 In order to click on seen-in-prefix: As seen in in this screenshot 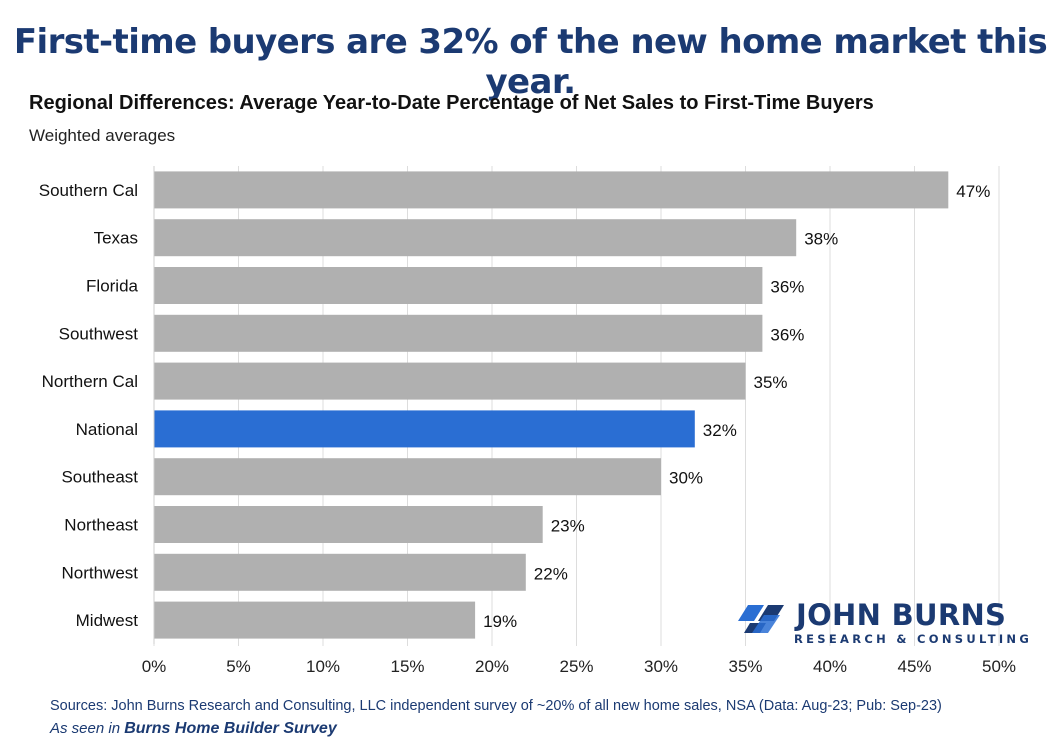, I will do `click(85, 728)`.